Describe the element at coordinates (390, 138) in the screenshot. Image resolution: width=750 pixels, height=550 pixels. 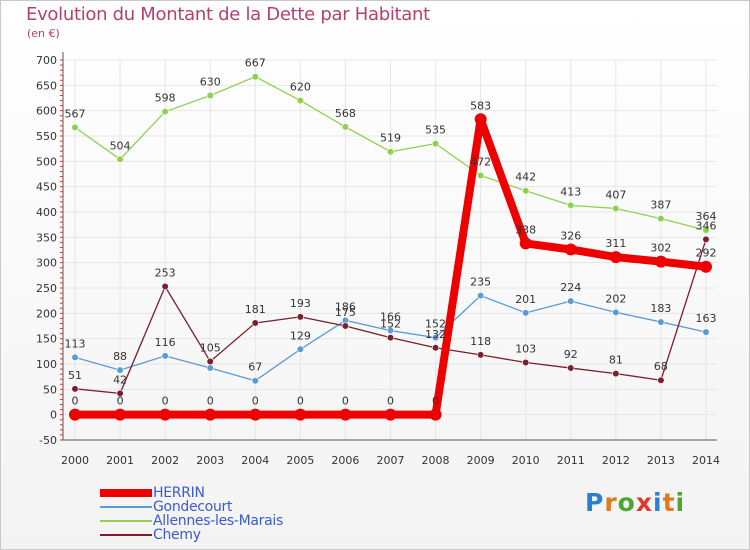
I see `data-label: 519` at that location.